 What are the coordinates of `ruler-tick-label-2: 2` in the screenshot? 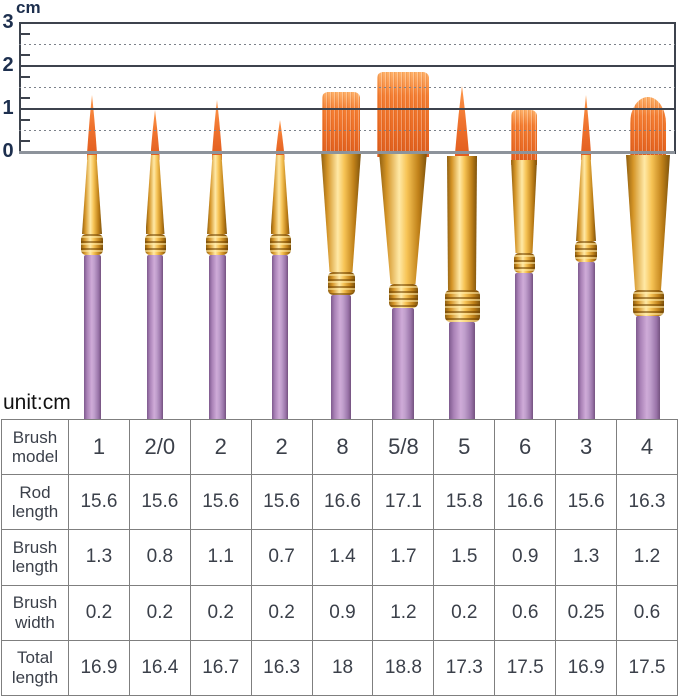 It's located at (8, 65).